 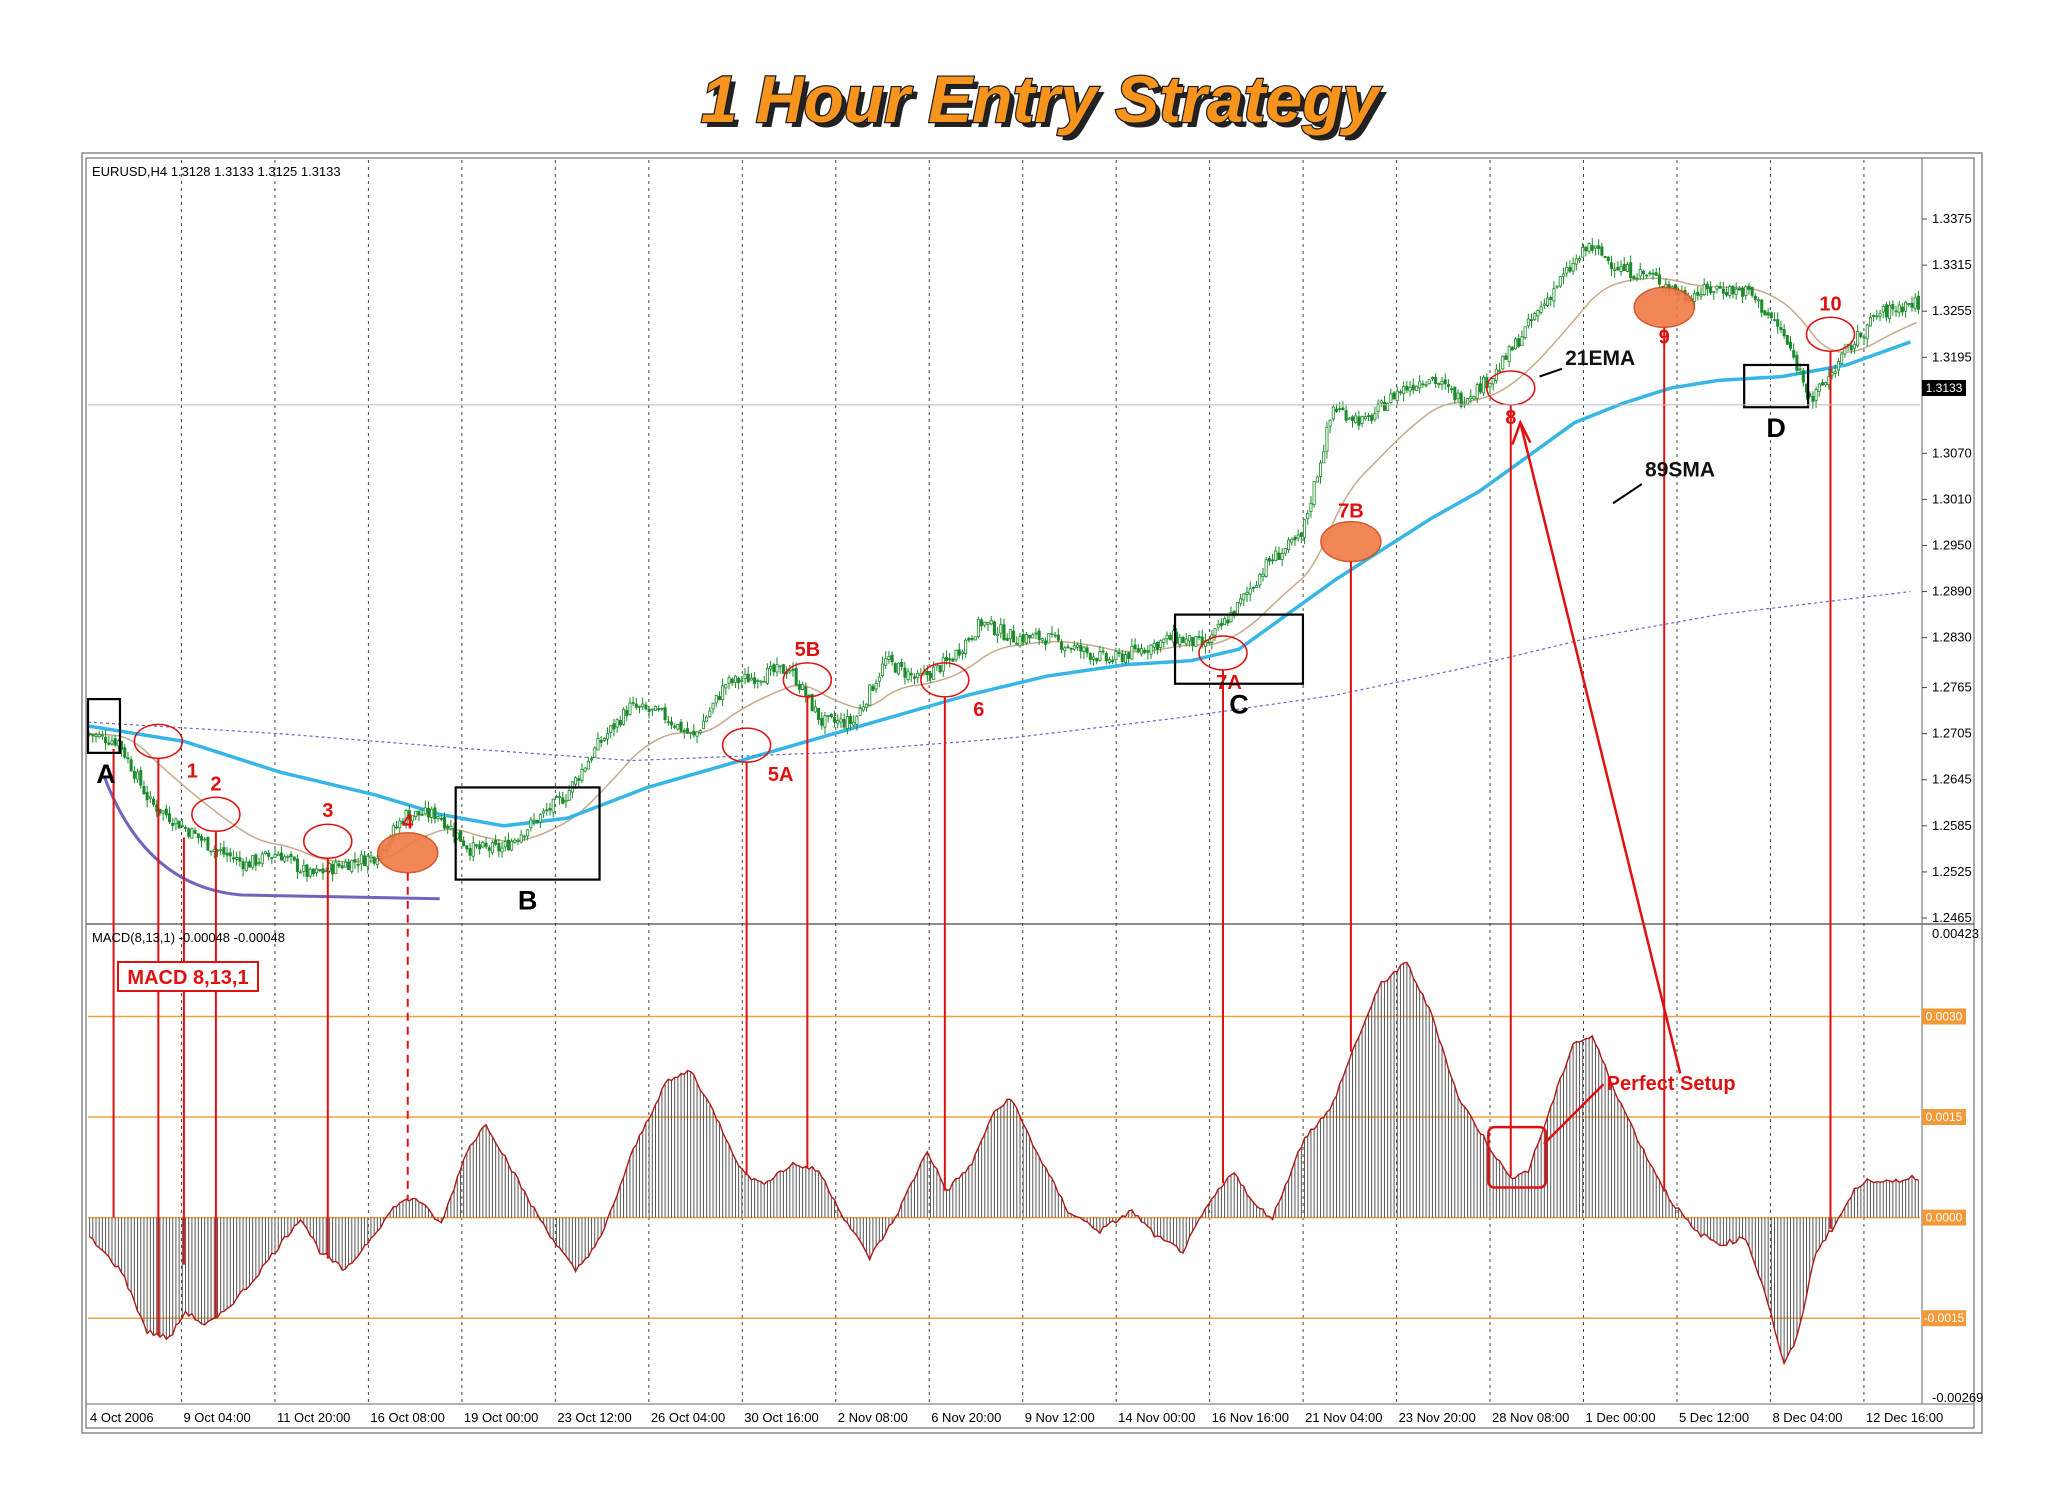 I want to click on x-tick-label-2: 11 Oct 20:00, so click(x=313, y=1417).